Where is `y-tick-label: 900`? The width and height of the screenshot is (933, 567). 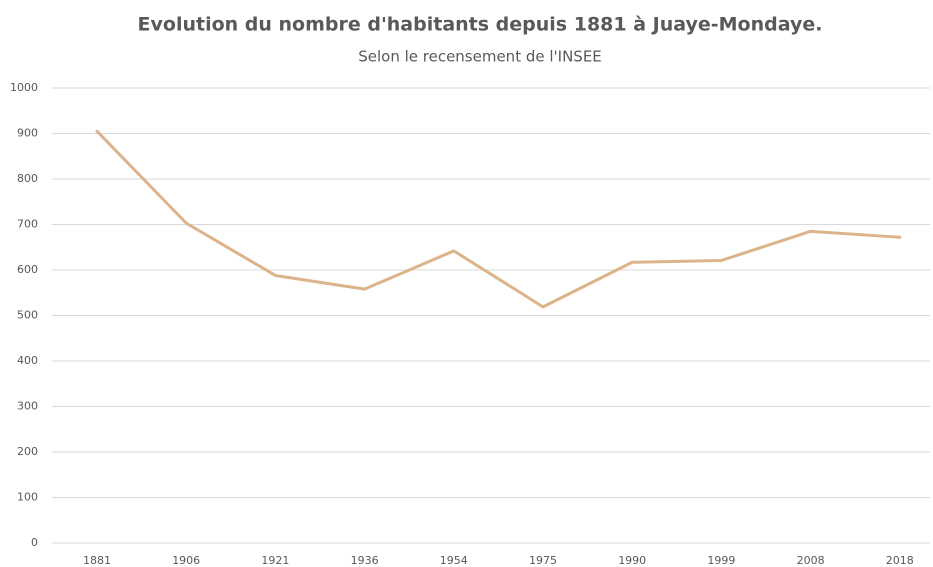 y-tick-label: 900 is located at coordinates (27, 133).